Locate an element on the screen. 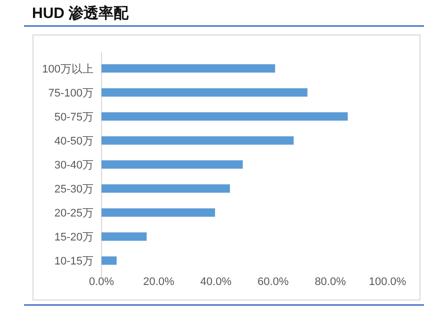 This screenshot has height=332, width=433. x-tick-label: 80.0% is located at coordinates (330, 282).